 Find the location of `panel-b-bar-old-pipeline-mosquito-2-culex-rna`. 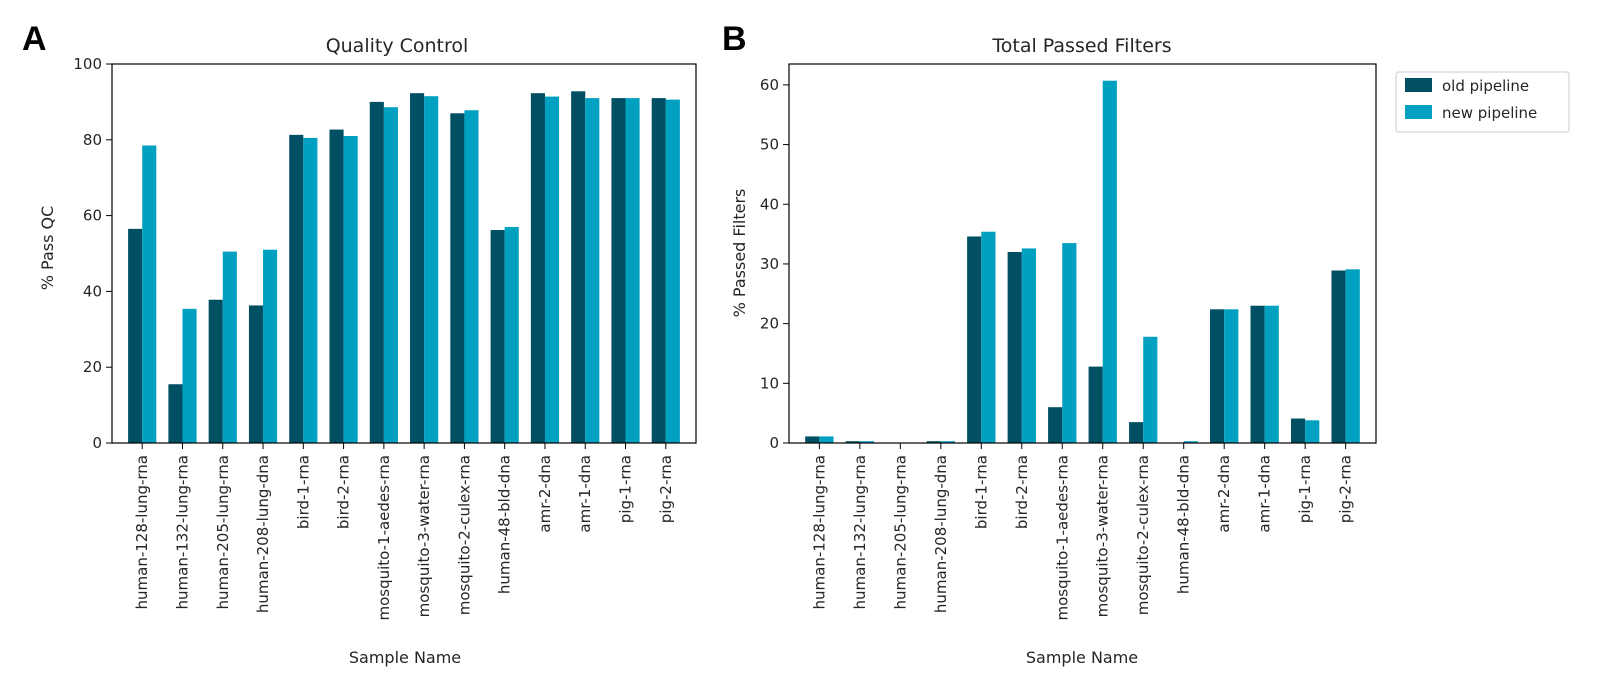

panel-b-bar-old-pipeline-mosquito-2-culex-rna is located at coordinates (1136, 432).